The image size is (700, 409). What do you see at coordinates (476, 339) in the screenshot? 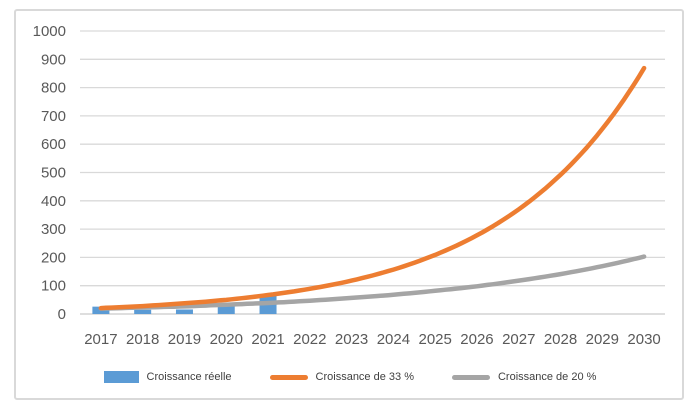
I see `x-axis-tick-label: 2026` at bounding box center [476, 339].